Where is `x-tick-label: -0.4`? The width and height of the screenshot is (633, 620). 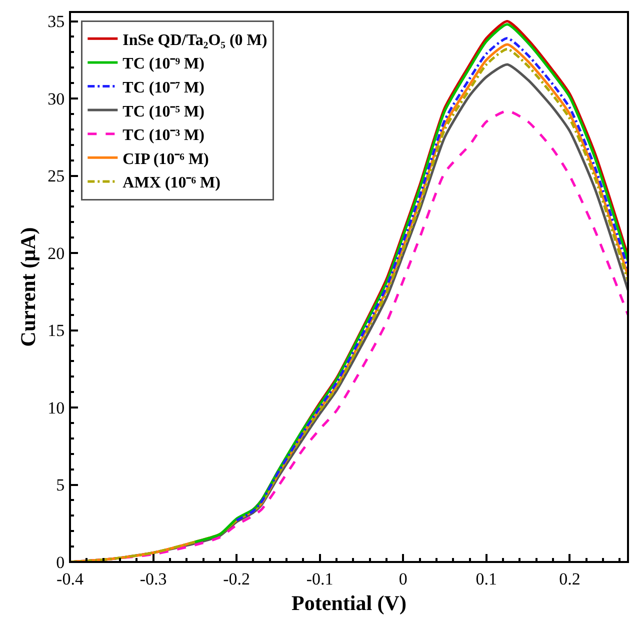 x-tick-label: -0.4 is located at coordinates (70, 578).